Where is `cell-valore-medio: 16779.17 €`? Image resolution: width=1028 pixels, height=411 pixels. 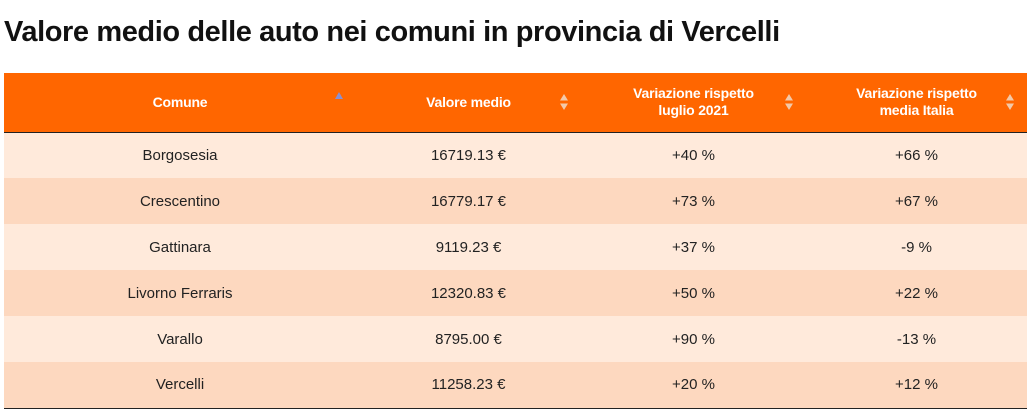
cell-valore-medio: 16779.17 € is located at coordinates (468, 201).